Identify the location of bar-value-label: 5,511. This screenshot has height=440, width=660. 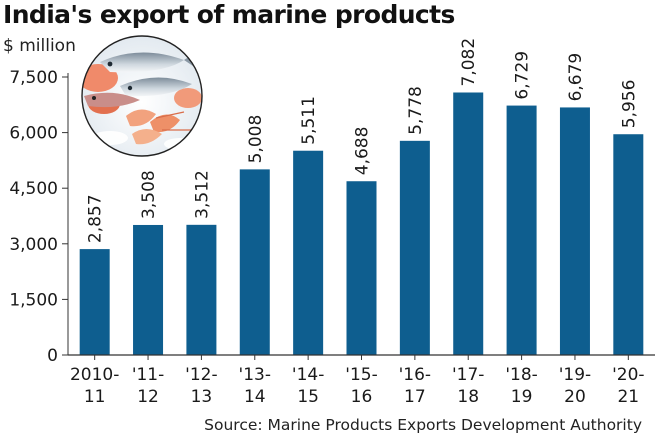
(309, 120).